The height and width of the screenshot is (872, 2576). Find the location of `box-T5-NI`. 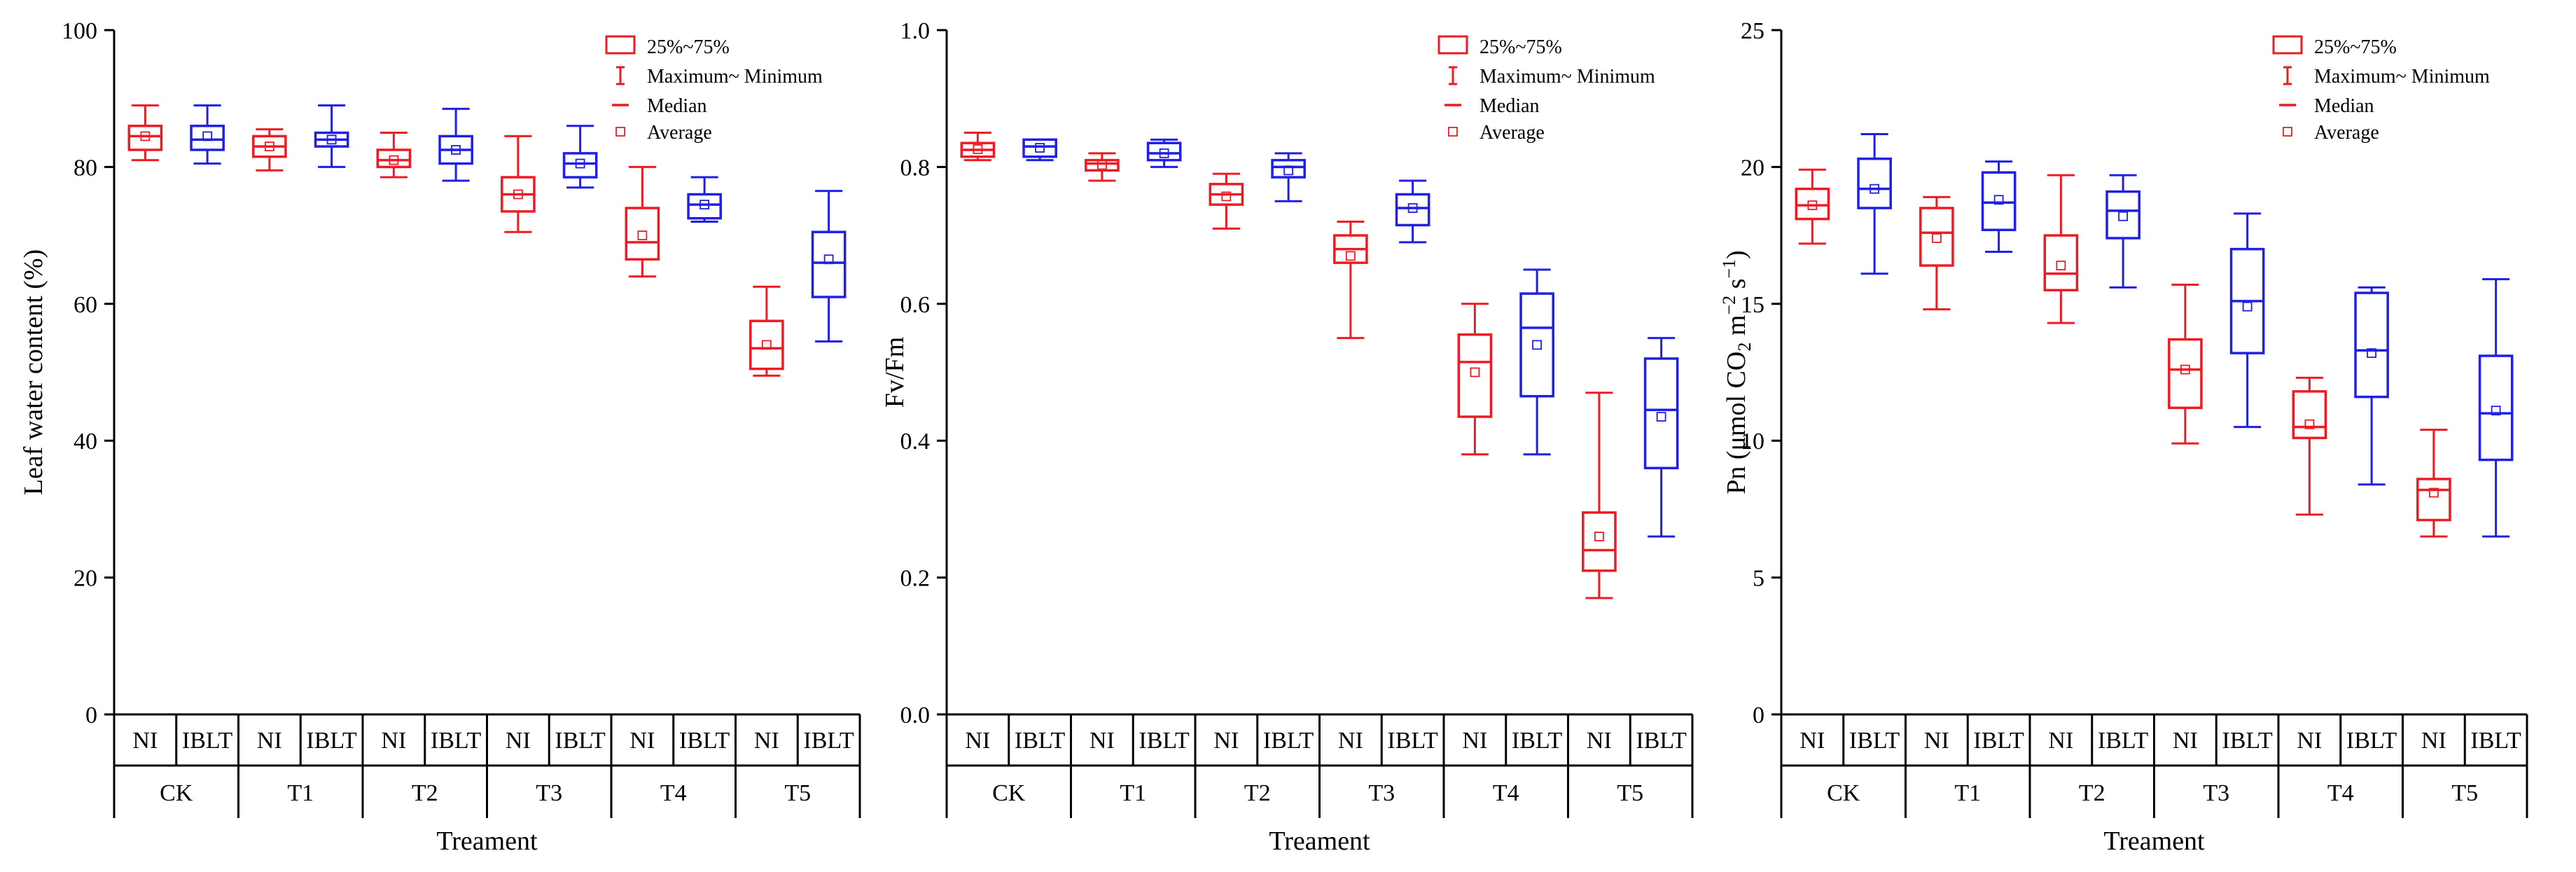

box-T5-NI is located at coordinates (1599, 496).